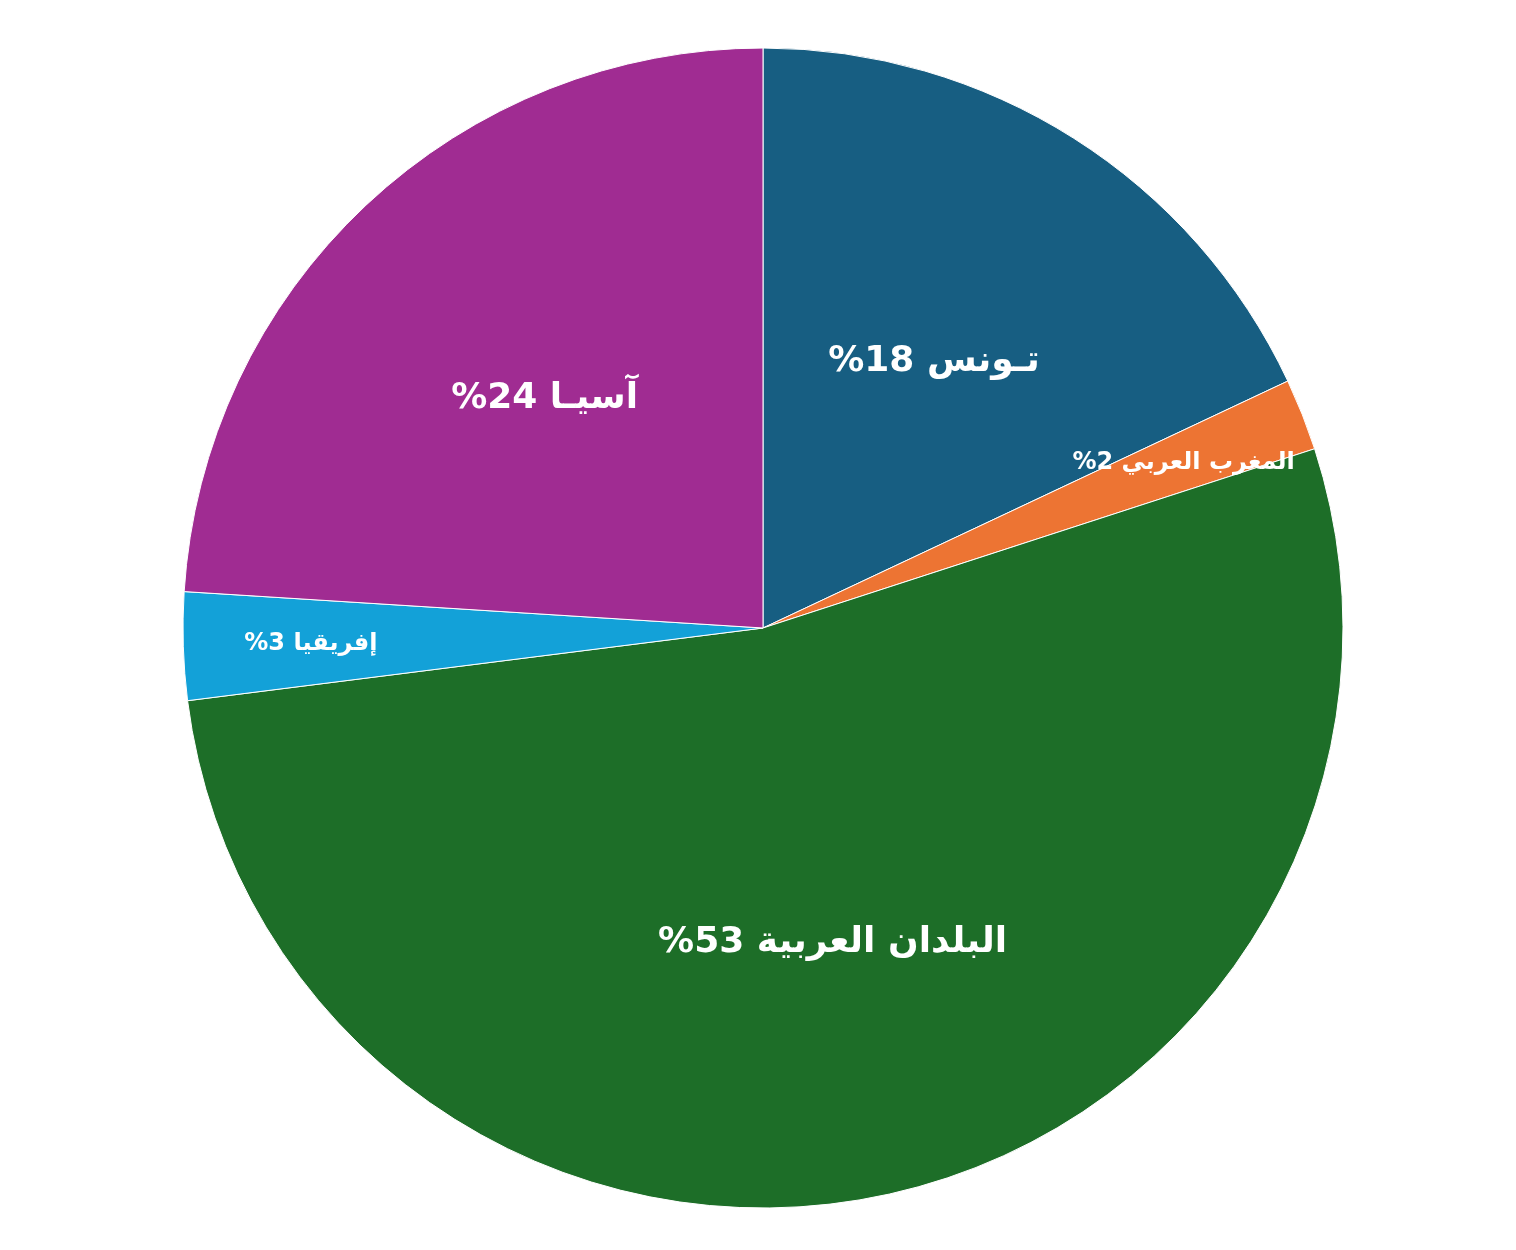 This screenshot has width=1516, height=1250. Describe the element at coordinates (311, 642) in the screenshot. I see `slice-label: إفريقيا 3%` at that location.